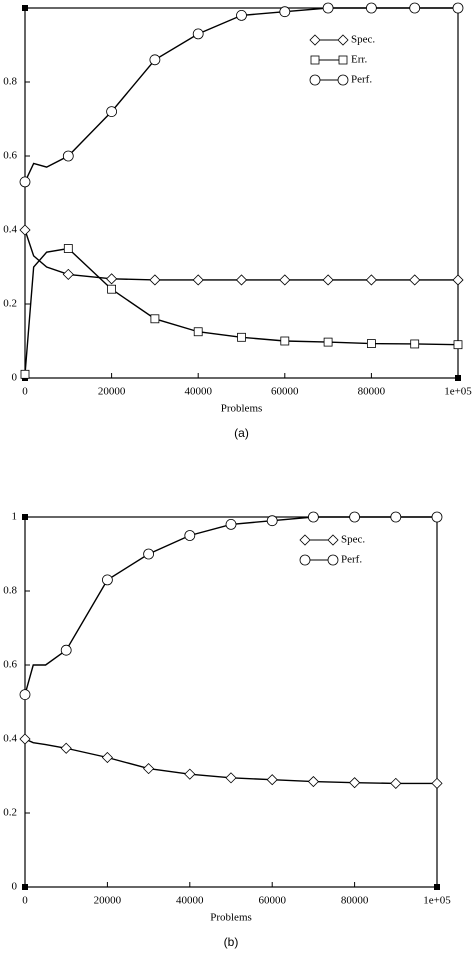 The height and width of the screenshot is (963, 474). What do you see at coordinates (15, 517) in the screenshot?
I see `y-tick-label: 1` at bounding box center [15, 517].